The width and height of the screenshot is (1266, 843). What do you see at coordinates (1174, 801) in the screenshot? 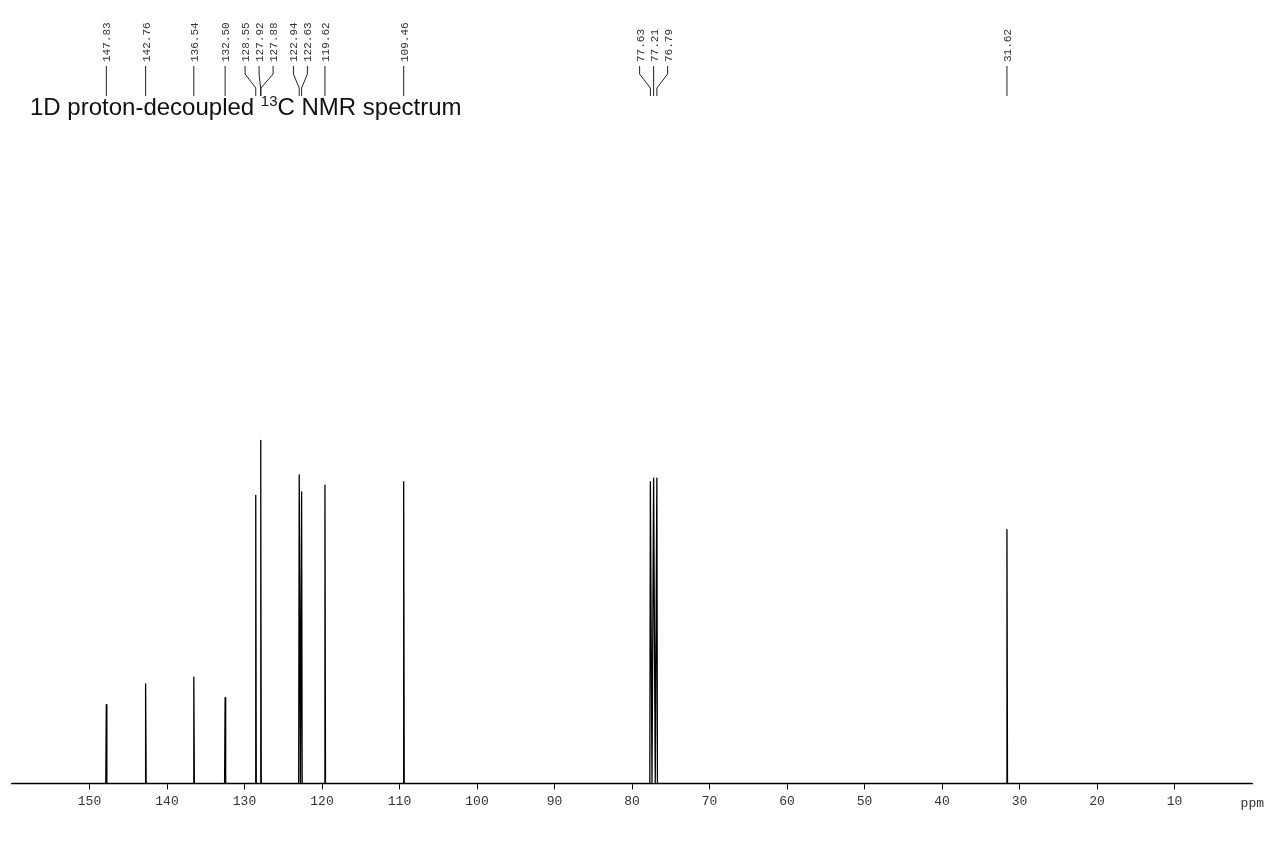
I see `x-tick-label: 10` at bounding box center [1174, 801].